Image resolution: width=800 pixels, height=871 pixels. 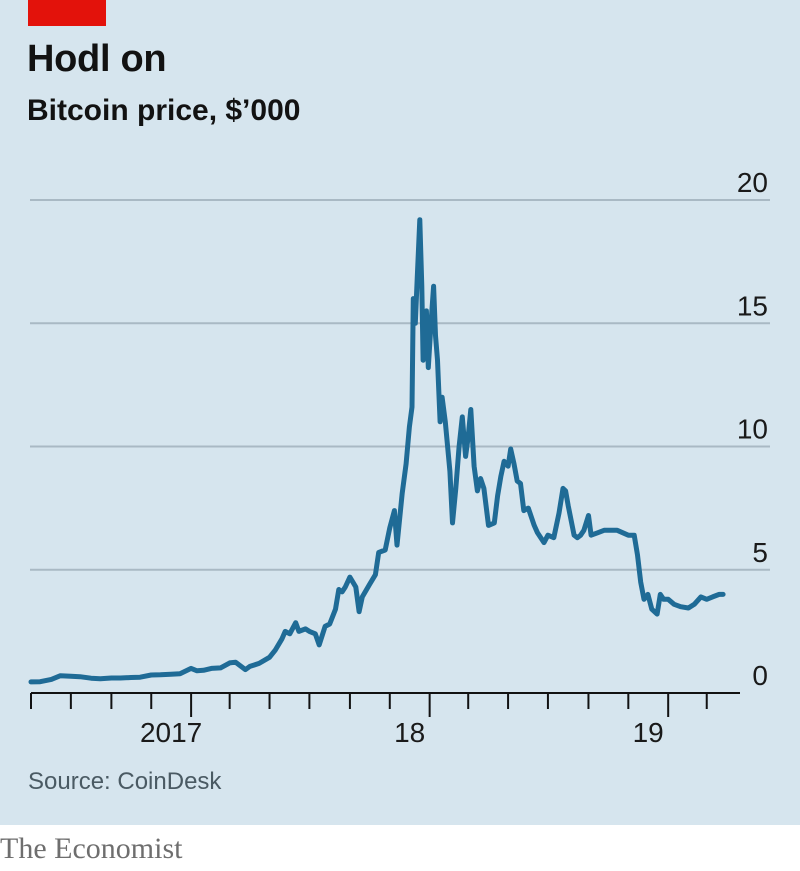 What do you see at coordinates (91, 848) in the screenshot?
I see `brand-wordmark: The Economist` at bounding box center [91, 848].